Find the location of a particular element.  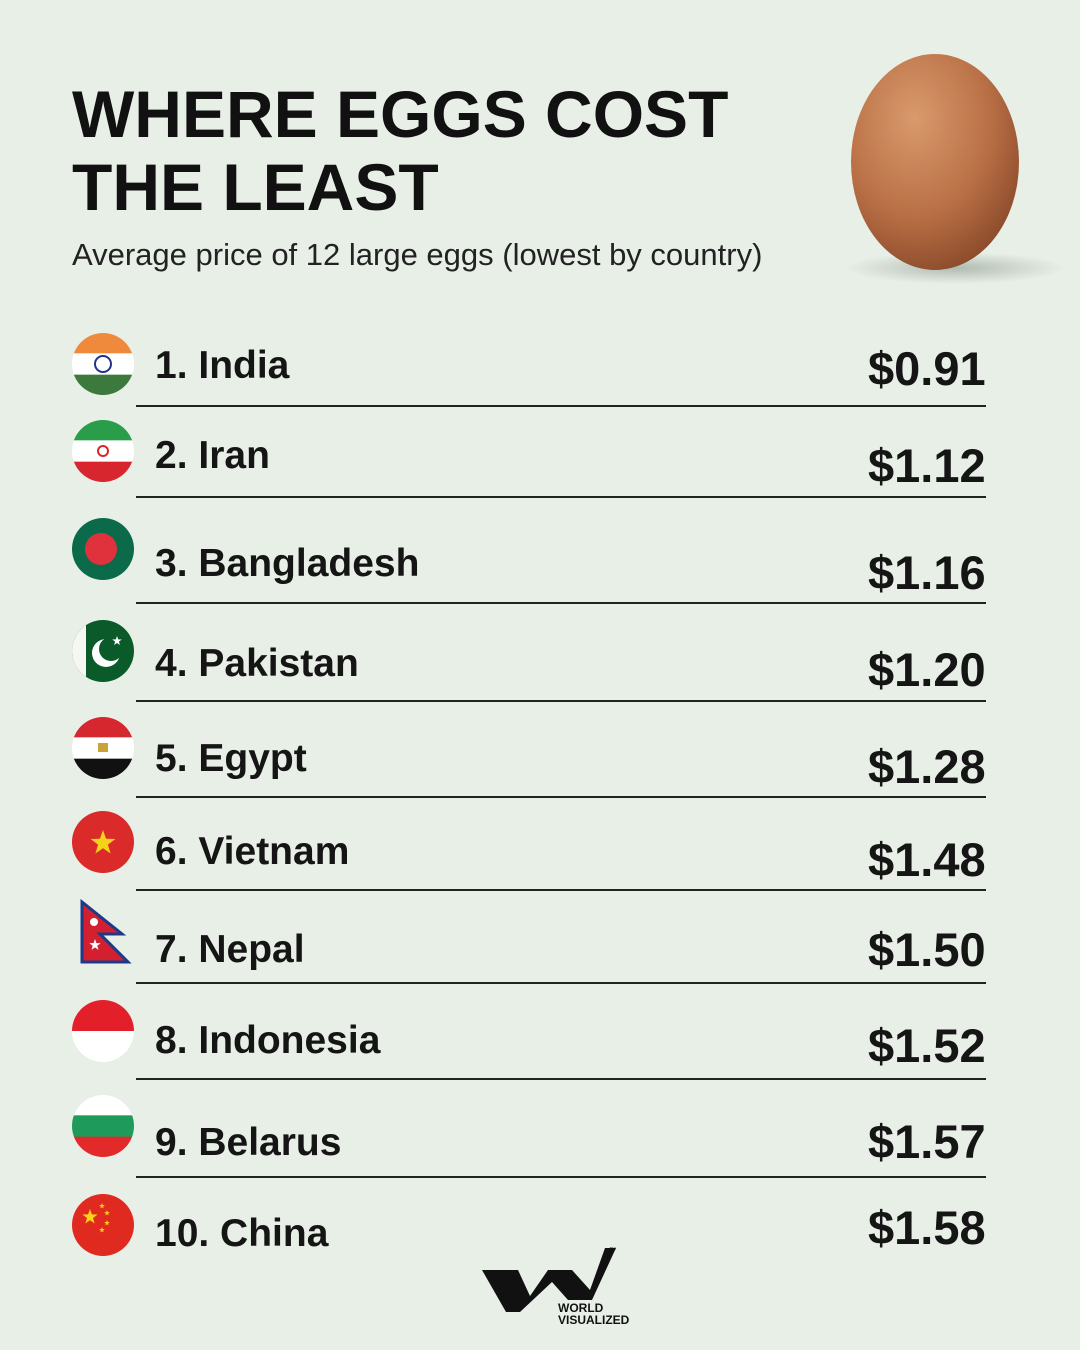

country-label: 5. Egypt is located at coordinates (231, 758).